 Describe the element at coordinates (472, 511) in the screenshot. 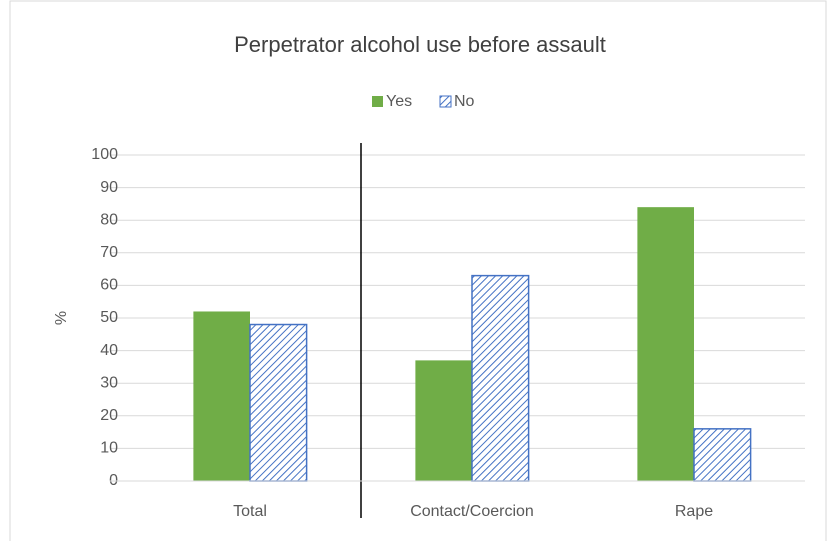

I see `x-tick-label: Contact/Coercion` at that location.